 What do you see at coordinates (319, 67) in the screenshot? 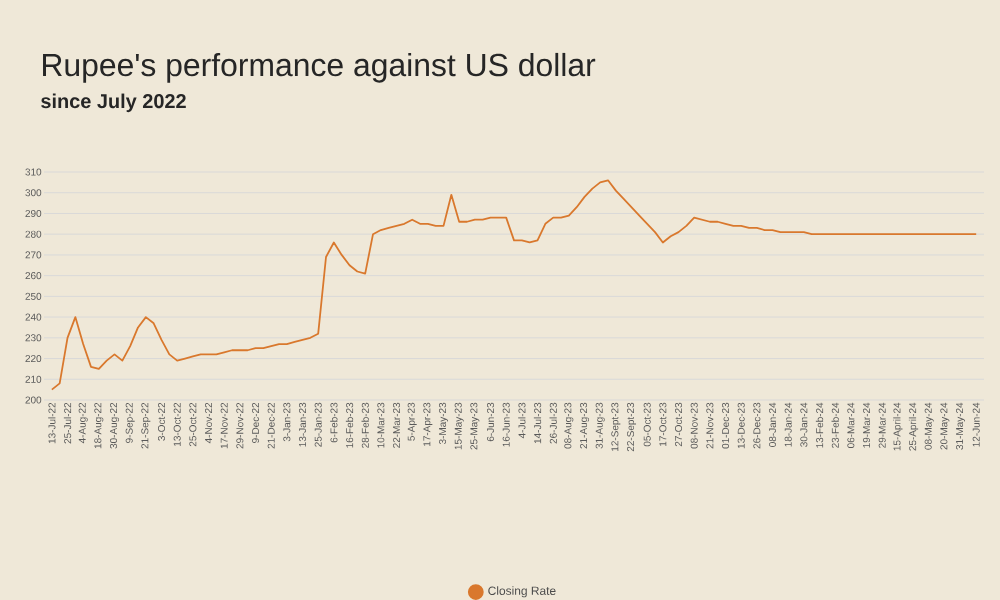
I see `chart-title: Rupee's performance against US dollar` at bounding box center [319, 67].